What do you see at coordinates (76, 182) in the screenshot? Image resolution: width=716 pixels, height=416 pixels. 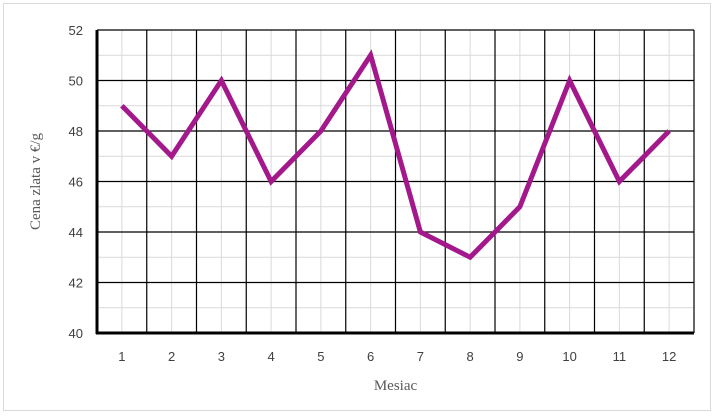 I see `y-tick-label: 46` at bounding box center [76, 182].